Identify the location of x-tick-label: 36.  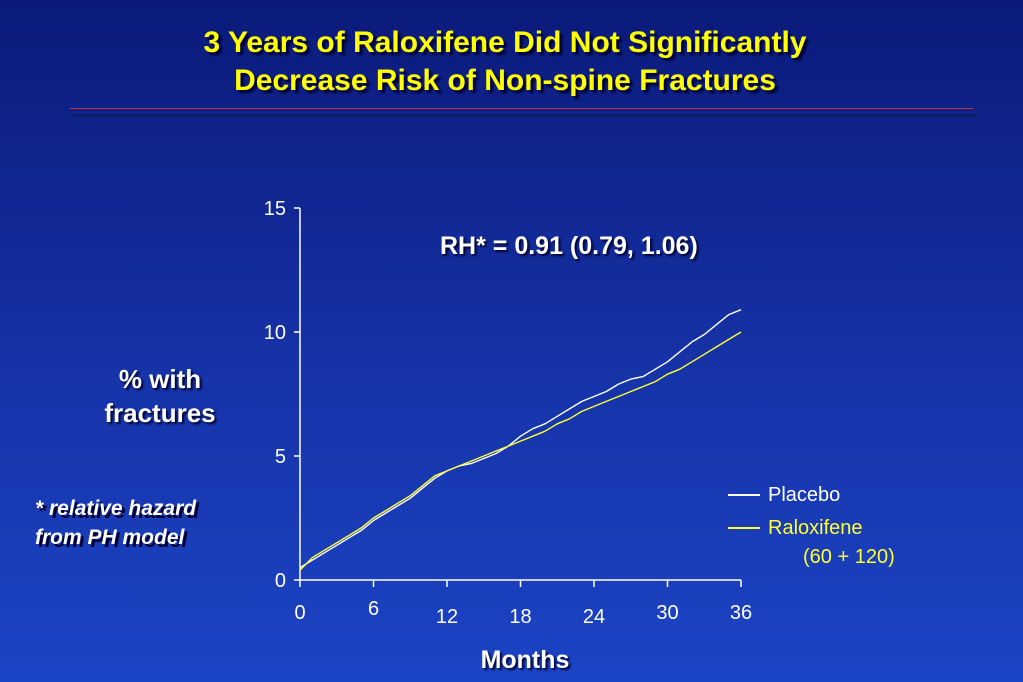
(741, 613).